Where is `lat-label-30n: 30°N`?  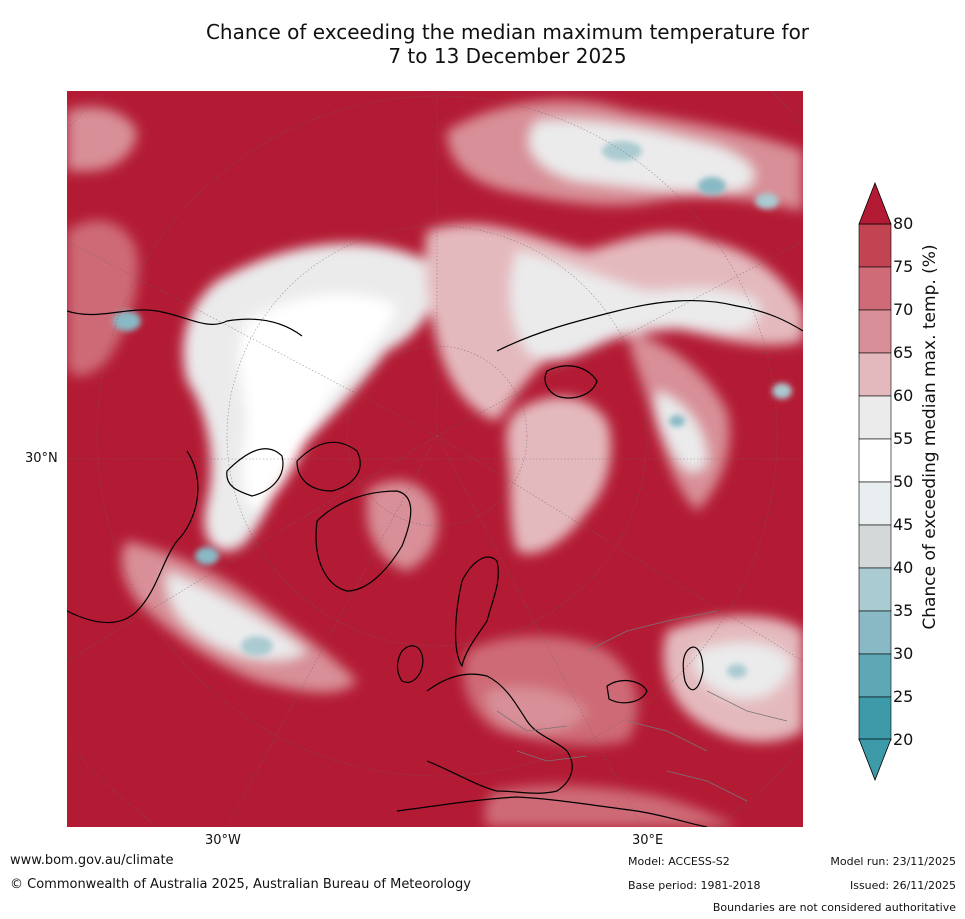 lat-label-30n: 30°N is located at coordinates (41, 458).